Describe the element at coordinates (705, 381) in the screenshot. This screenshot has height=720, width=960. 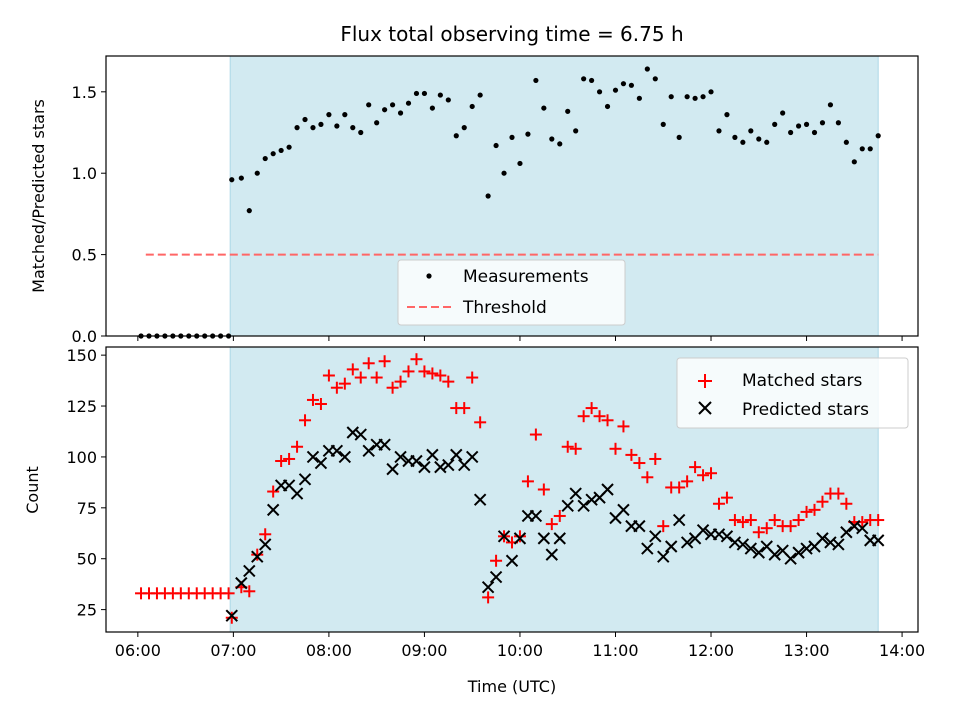
I see `legend-matched-marker` at that location.